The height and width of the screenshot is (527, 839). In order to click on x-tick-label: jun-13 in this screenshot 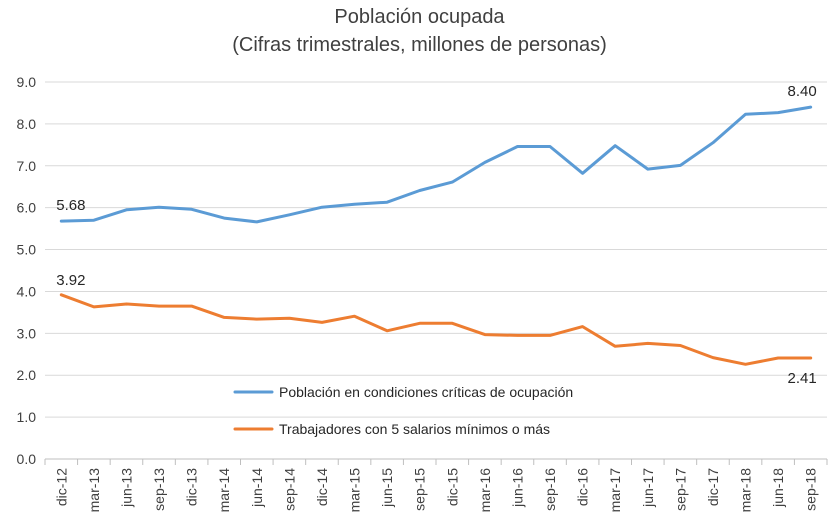, I will do `click(126, 488)`.